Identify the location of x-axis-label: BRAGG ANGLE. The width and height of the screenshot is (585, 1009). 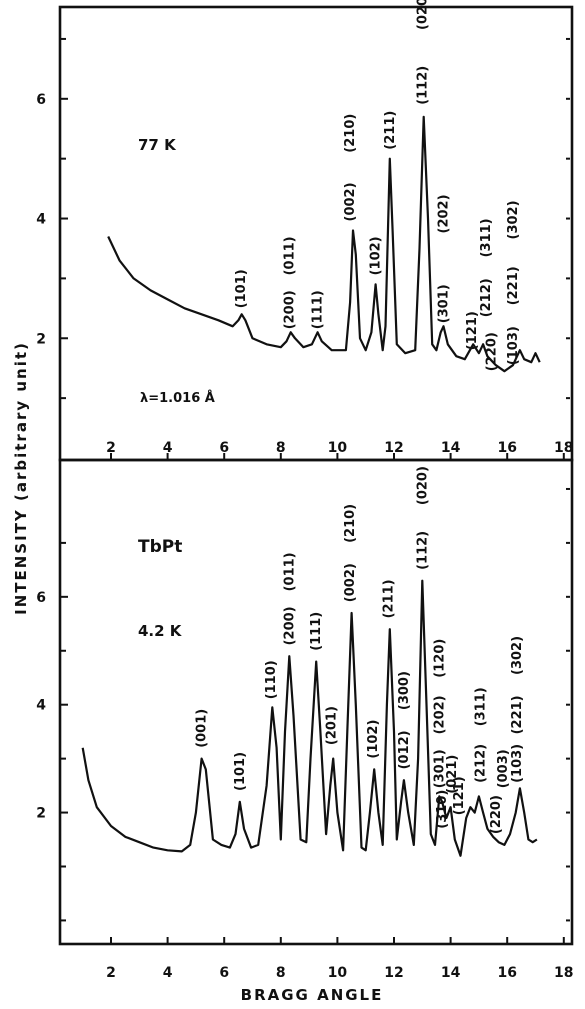
(312, 995).